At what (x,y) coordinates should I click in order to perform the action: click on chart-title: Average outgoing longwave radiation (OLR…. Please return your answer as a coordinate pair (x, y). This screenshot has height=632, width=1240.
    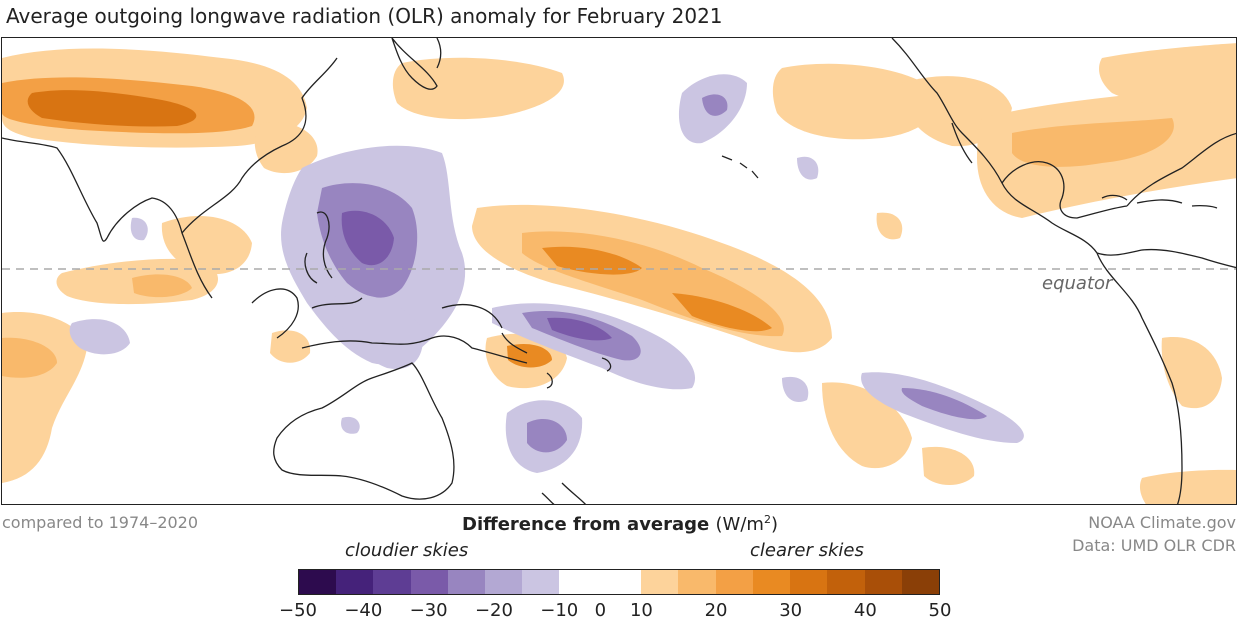
    Looking at the image, I should click on (364, 16).